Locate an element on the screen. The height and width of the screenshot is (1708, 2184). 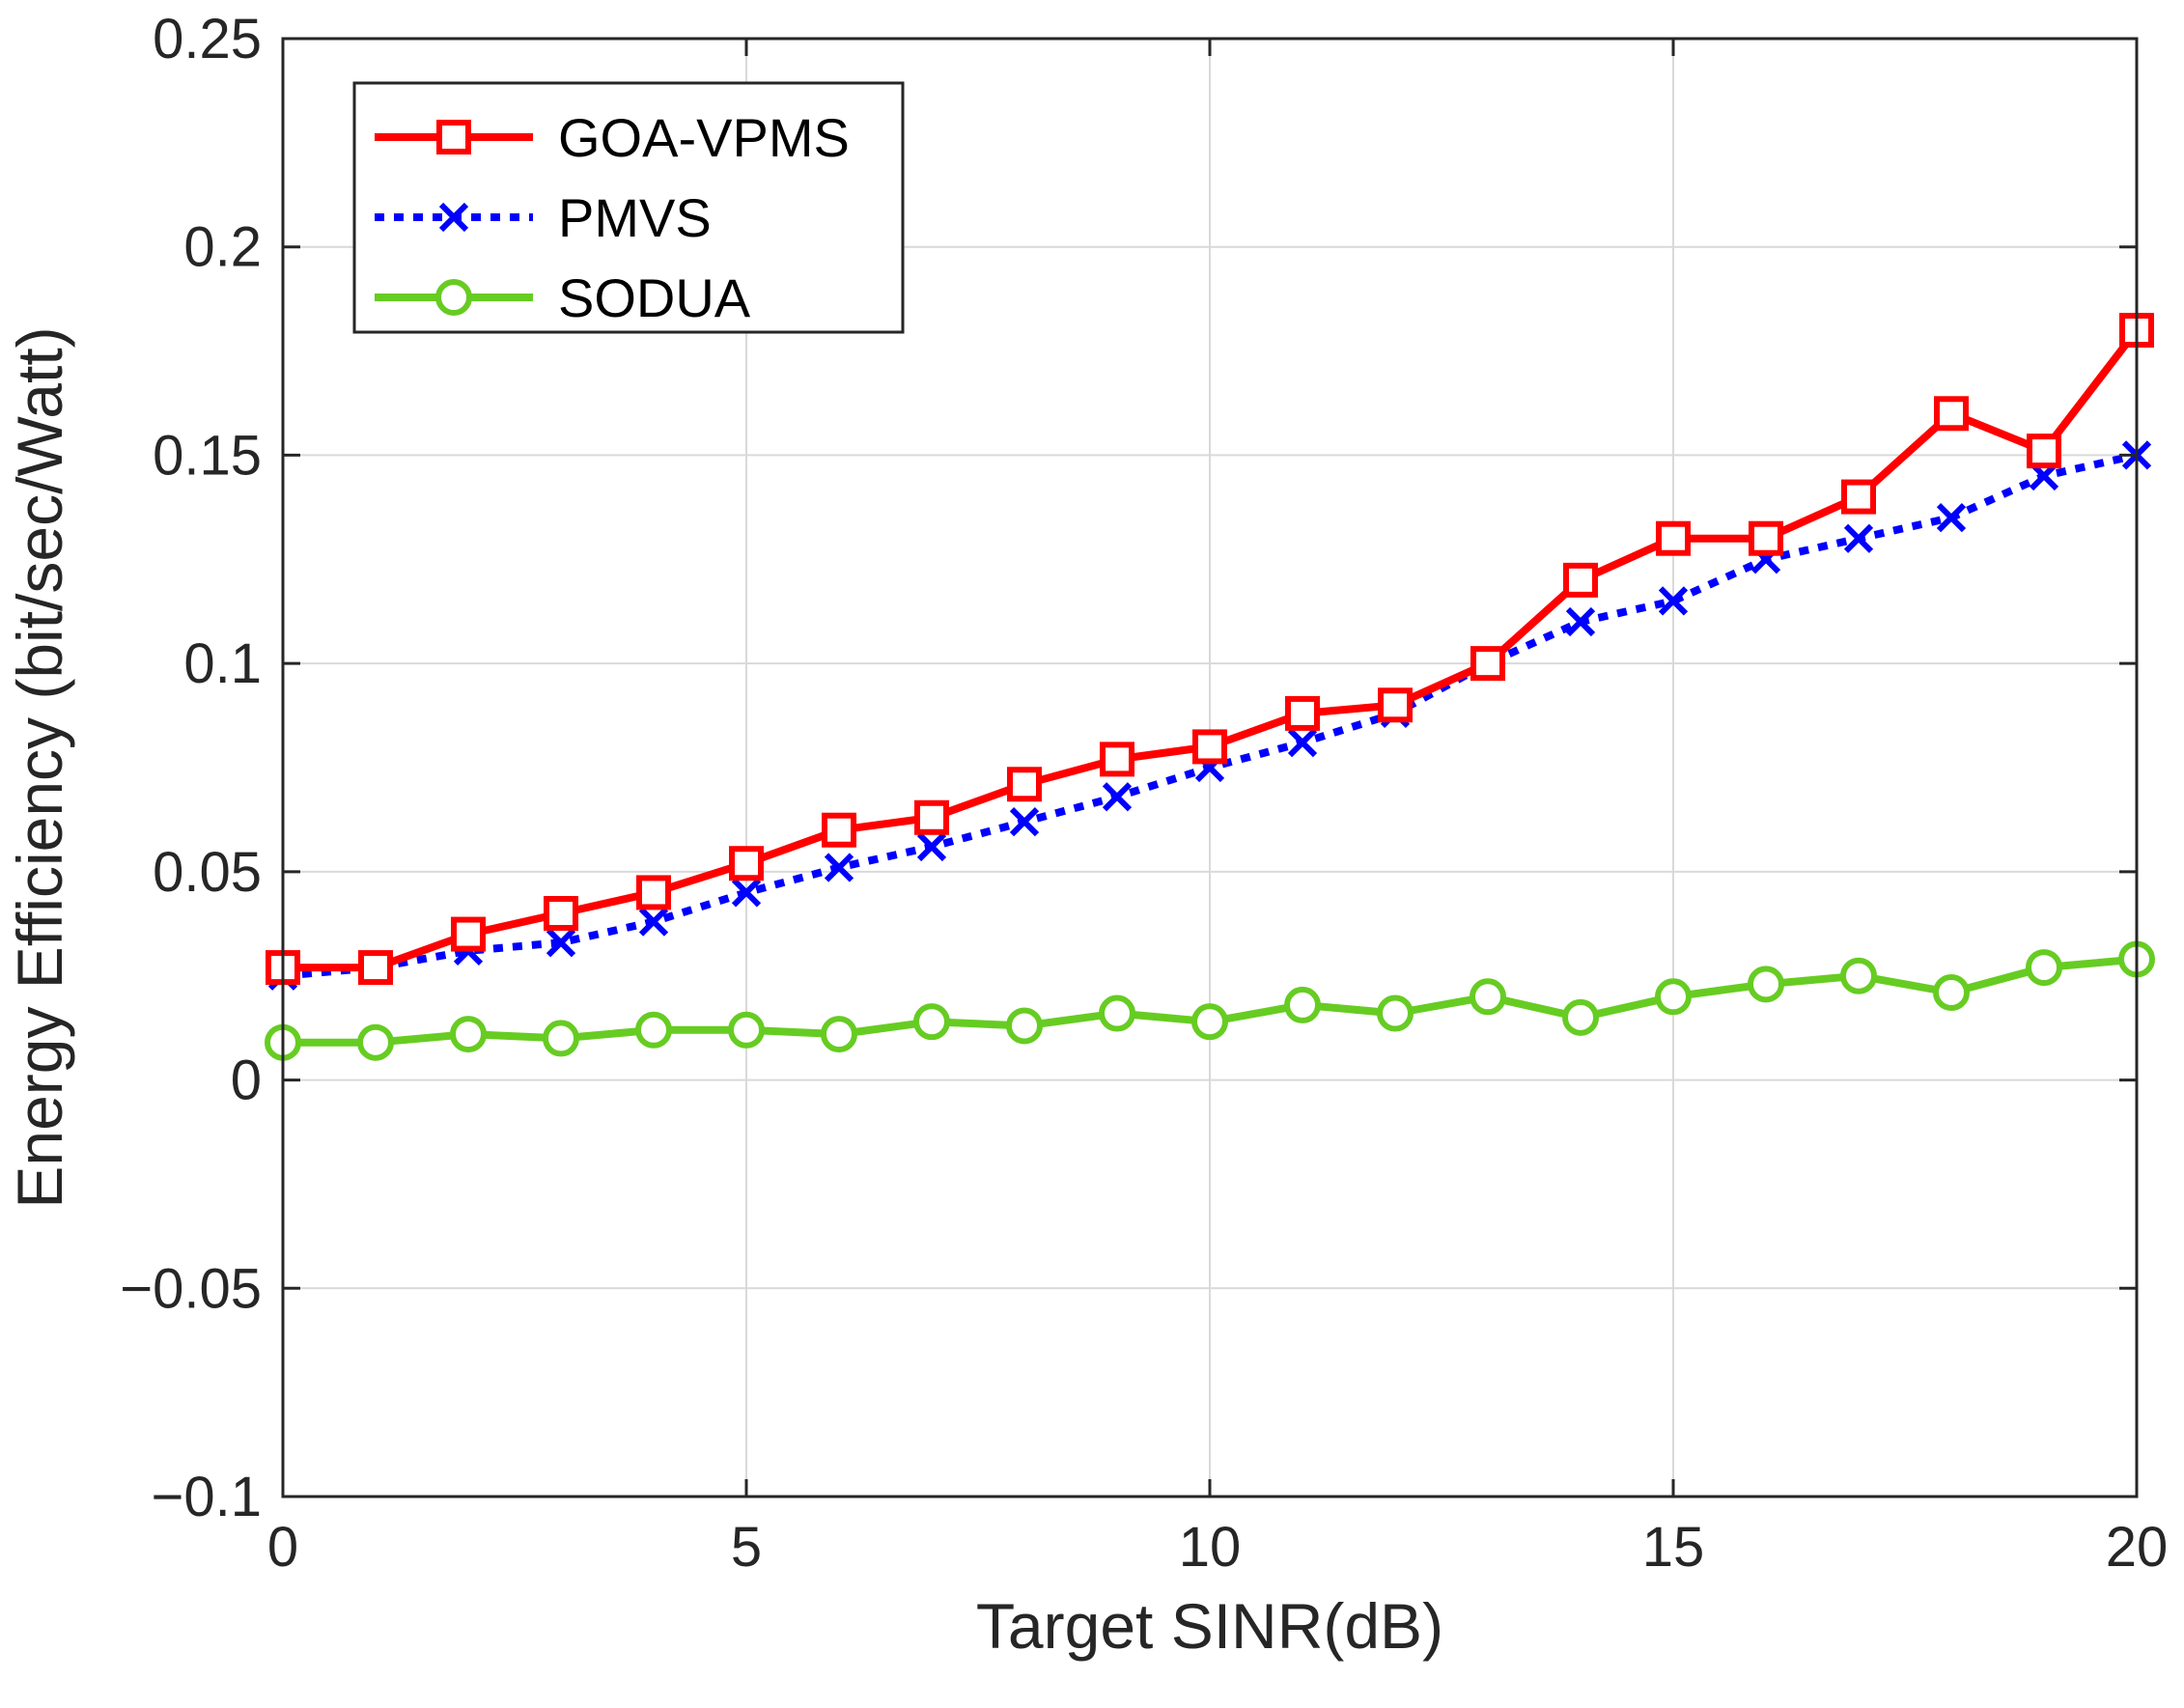
legend-item-goa-vpms: GOA-VPMS is located at coordinates (613, 138).